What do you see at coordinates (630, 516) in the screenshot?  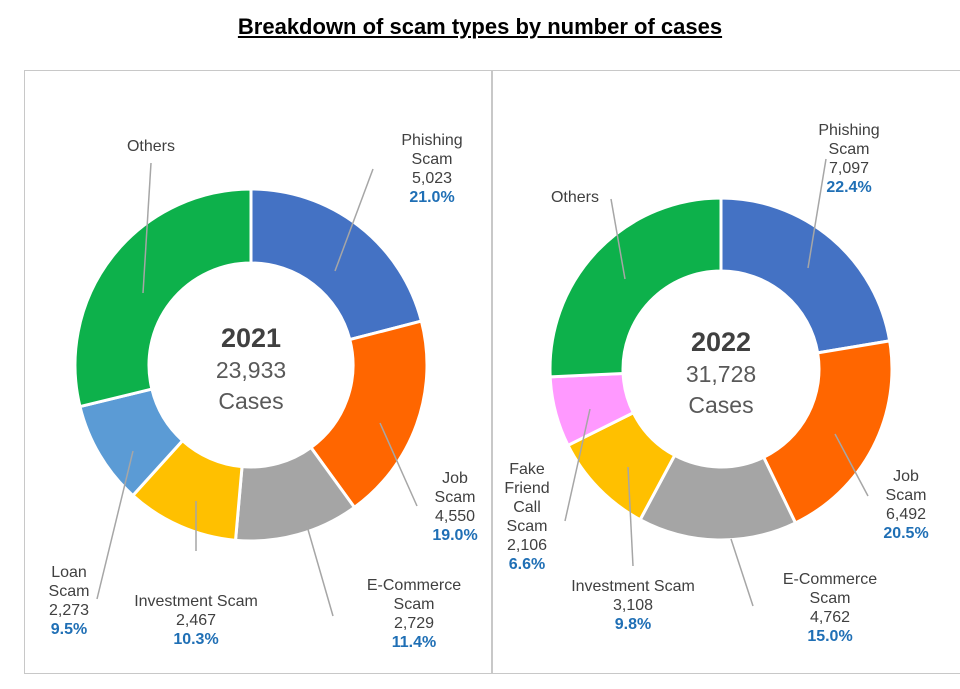 I see `leader-line-investment-scam` at bounding box center [630, 516].